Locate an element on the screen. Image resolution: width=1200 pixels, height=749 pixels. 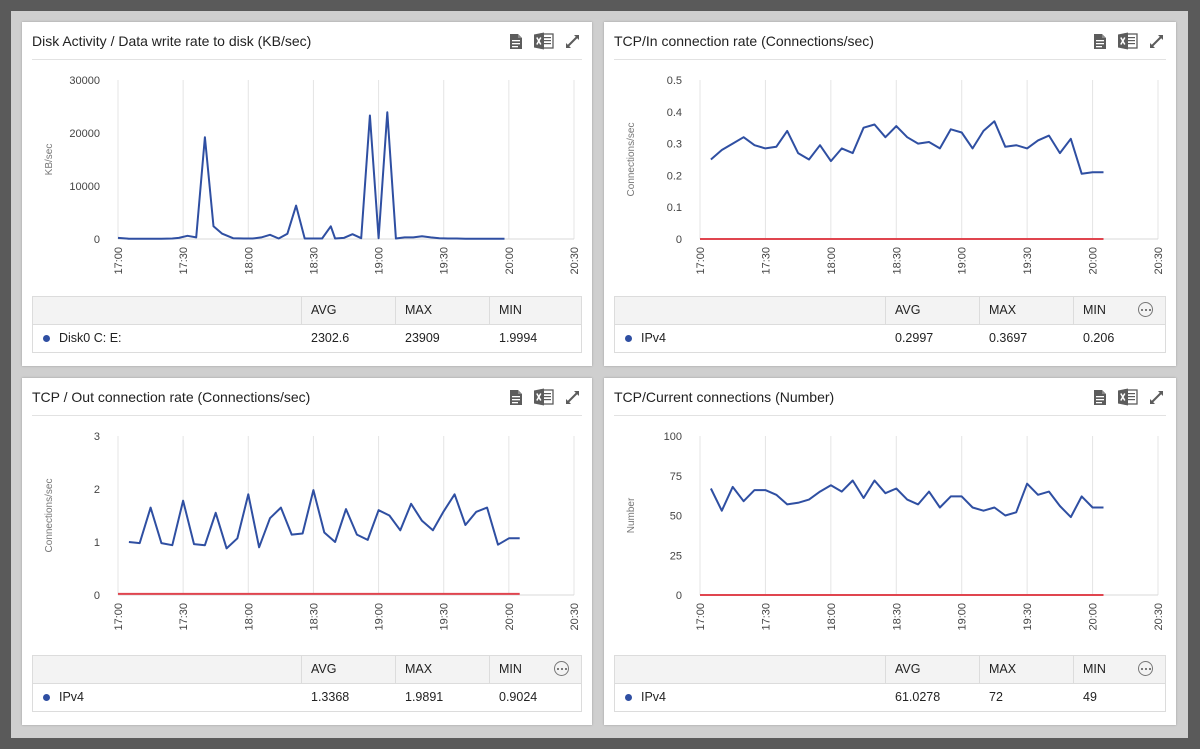
stats-table: AVG MAX MIN IPv4 1.3368 1.9891 0.9024 is located at coordinates (307, 683).